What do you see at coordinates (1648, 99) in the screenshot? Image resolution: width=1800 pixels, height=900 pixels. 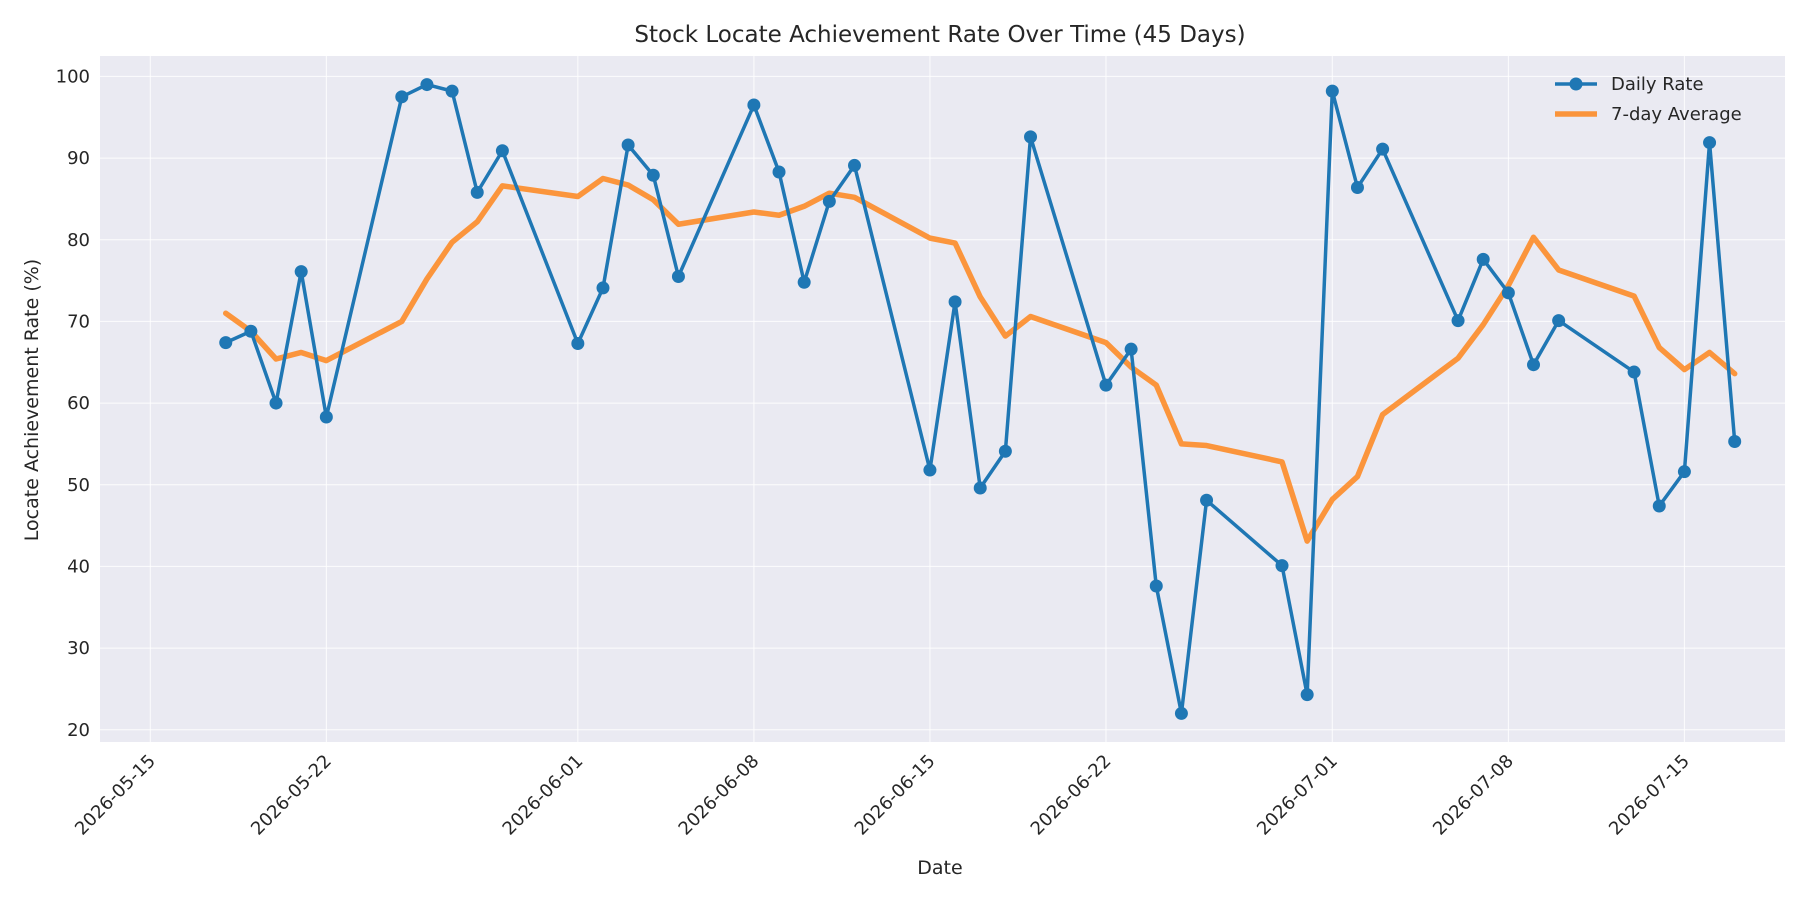 I see `legend: Daily Rate 7-day Average` at bounding box center [1648, 99].